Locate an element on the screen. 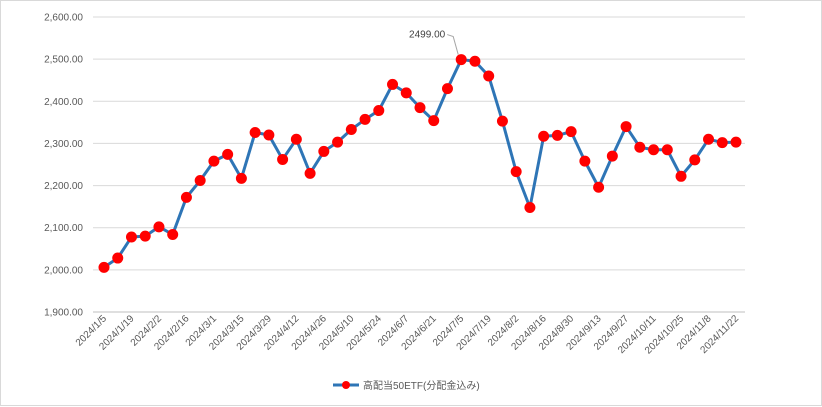  legend-label: 高配当50ETF(分配金込み) is located at coordinates (421, 385).